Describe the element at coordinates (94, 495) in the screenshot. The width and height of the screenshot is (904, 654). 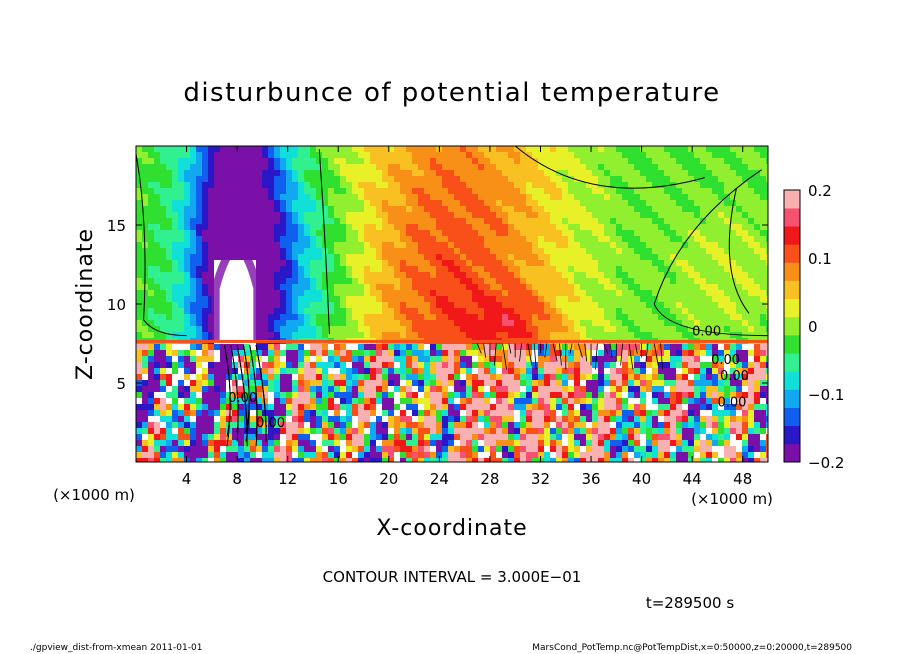
I see `x-unit-left: (×1000 m)` at that location.